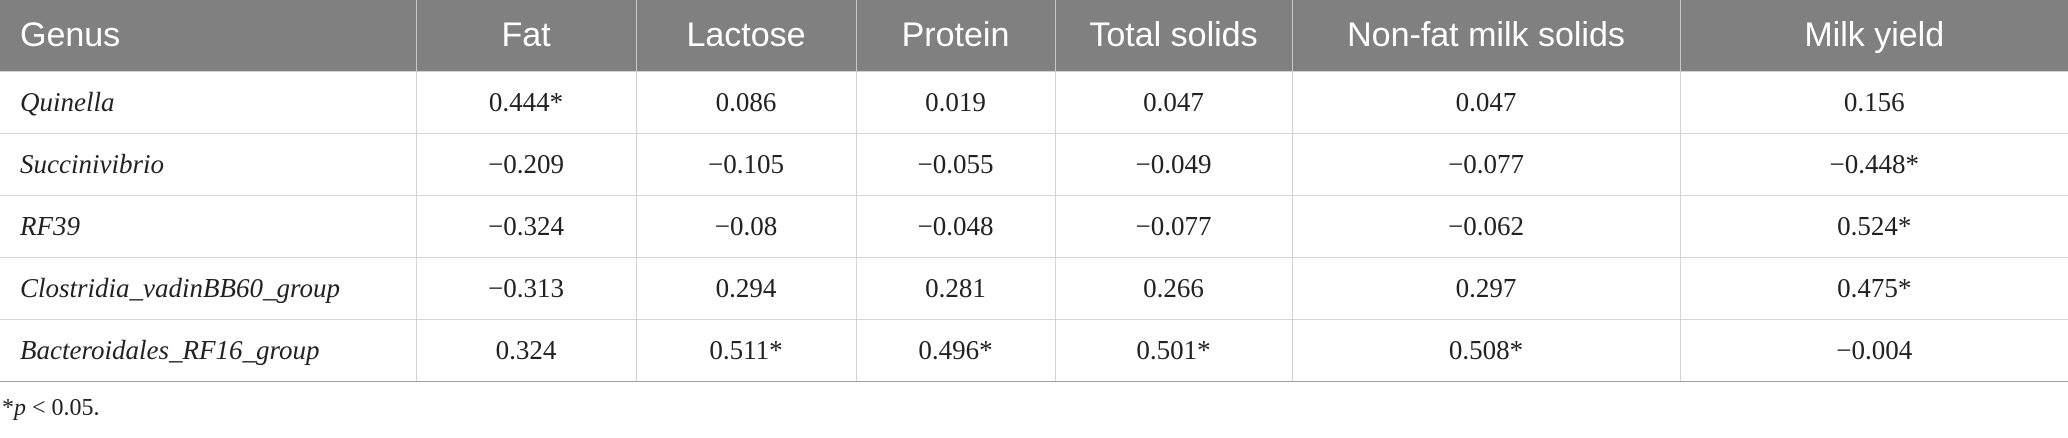 This screenshot has height=438, width=2068. Describe the element at coordinates (8, 408) in the screenshot. I see `footnote-star: *` at that location.